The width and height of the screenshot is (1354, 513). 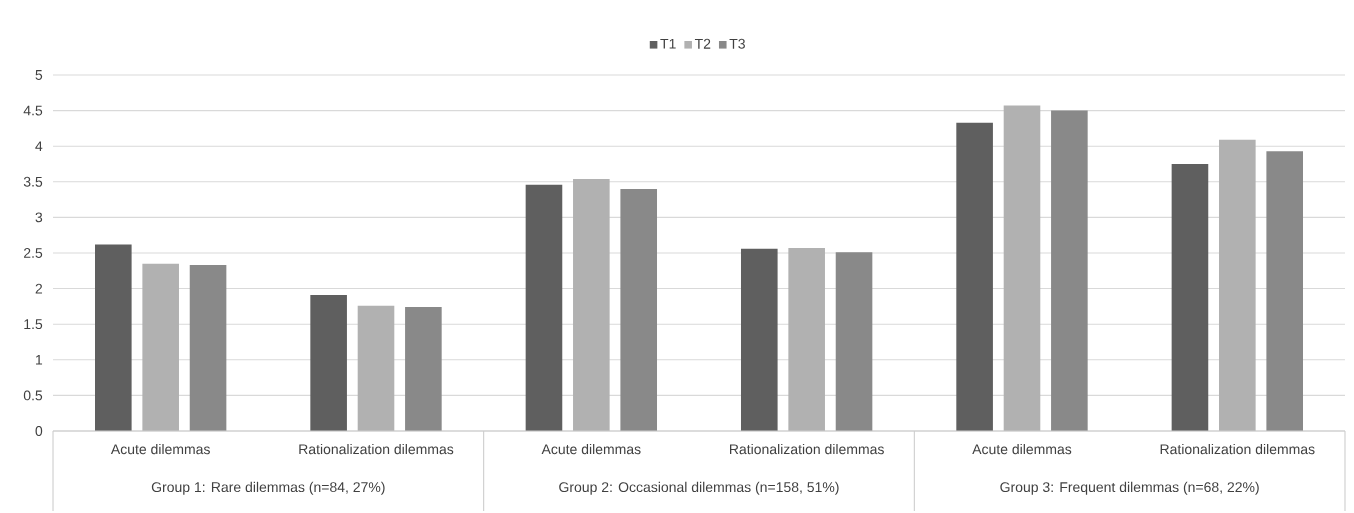 What do you see at coordinates (33, 181) in the screenshot?
I see `y-tick-label: 3.5` at bounding box center [33, 181].